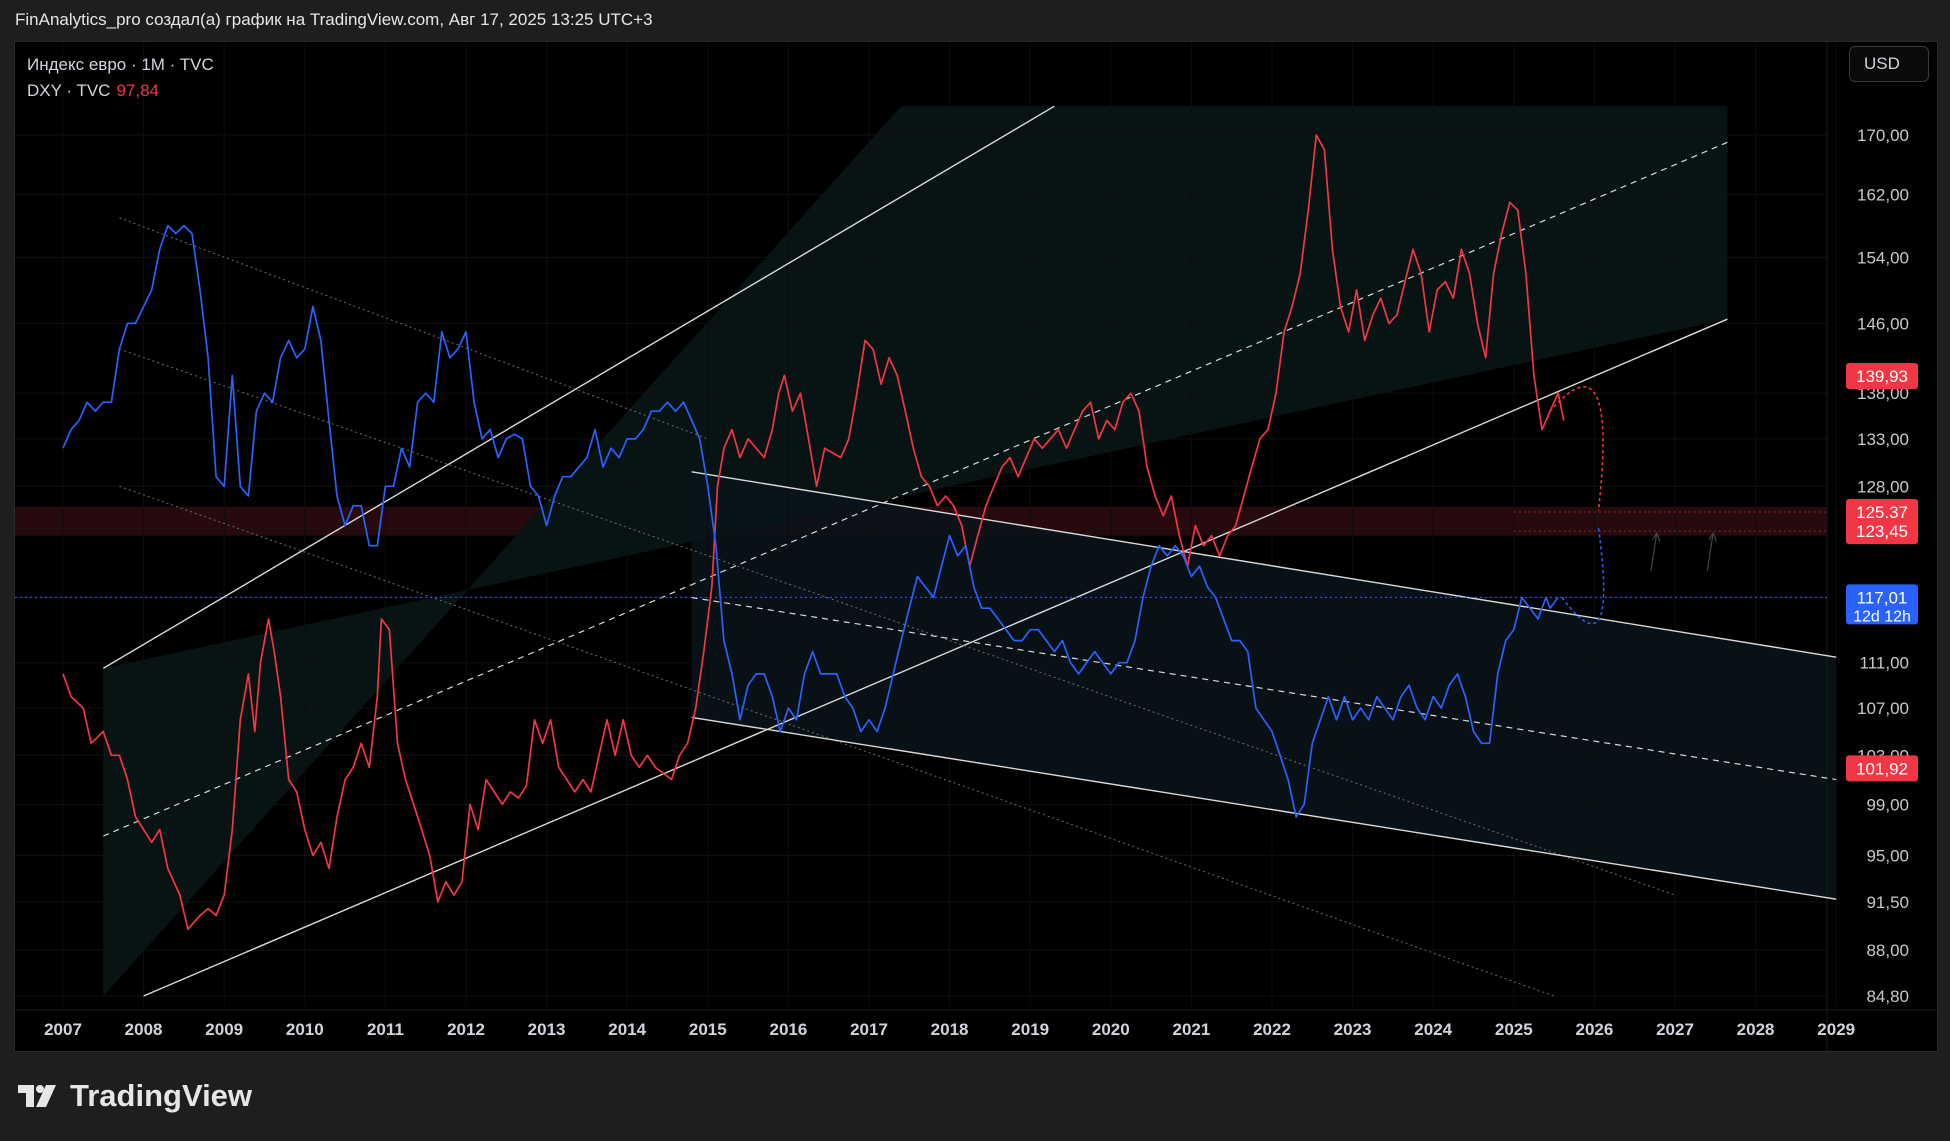  What do you see at coordinates (413, 328) in the screenshot?
I see `old-descending-upper` at bounding box center [413, 328].